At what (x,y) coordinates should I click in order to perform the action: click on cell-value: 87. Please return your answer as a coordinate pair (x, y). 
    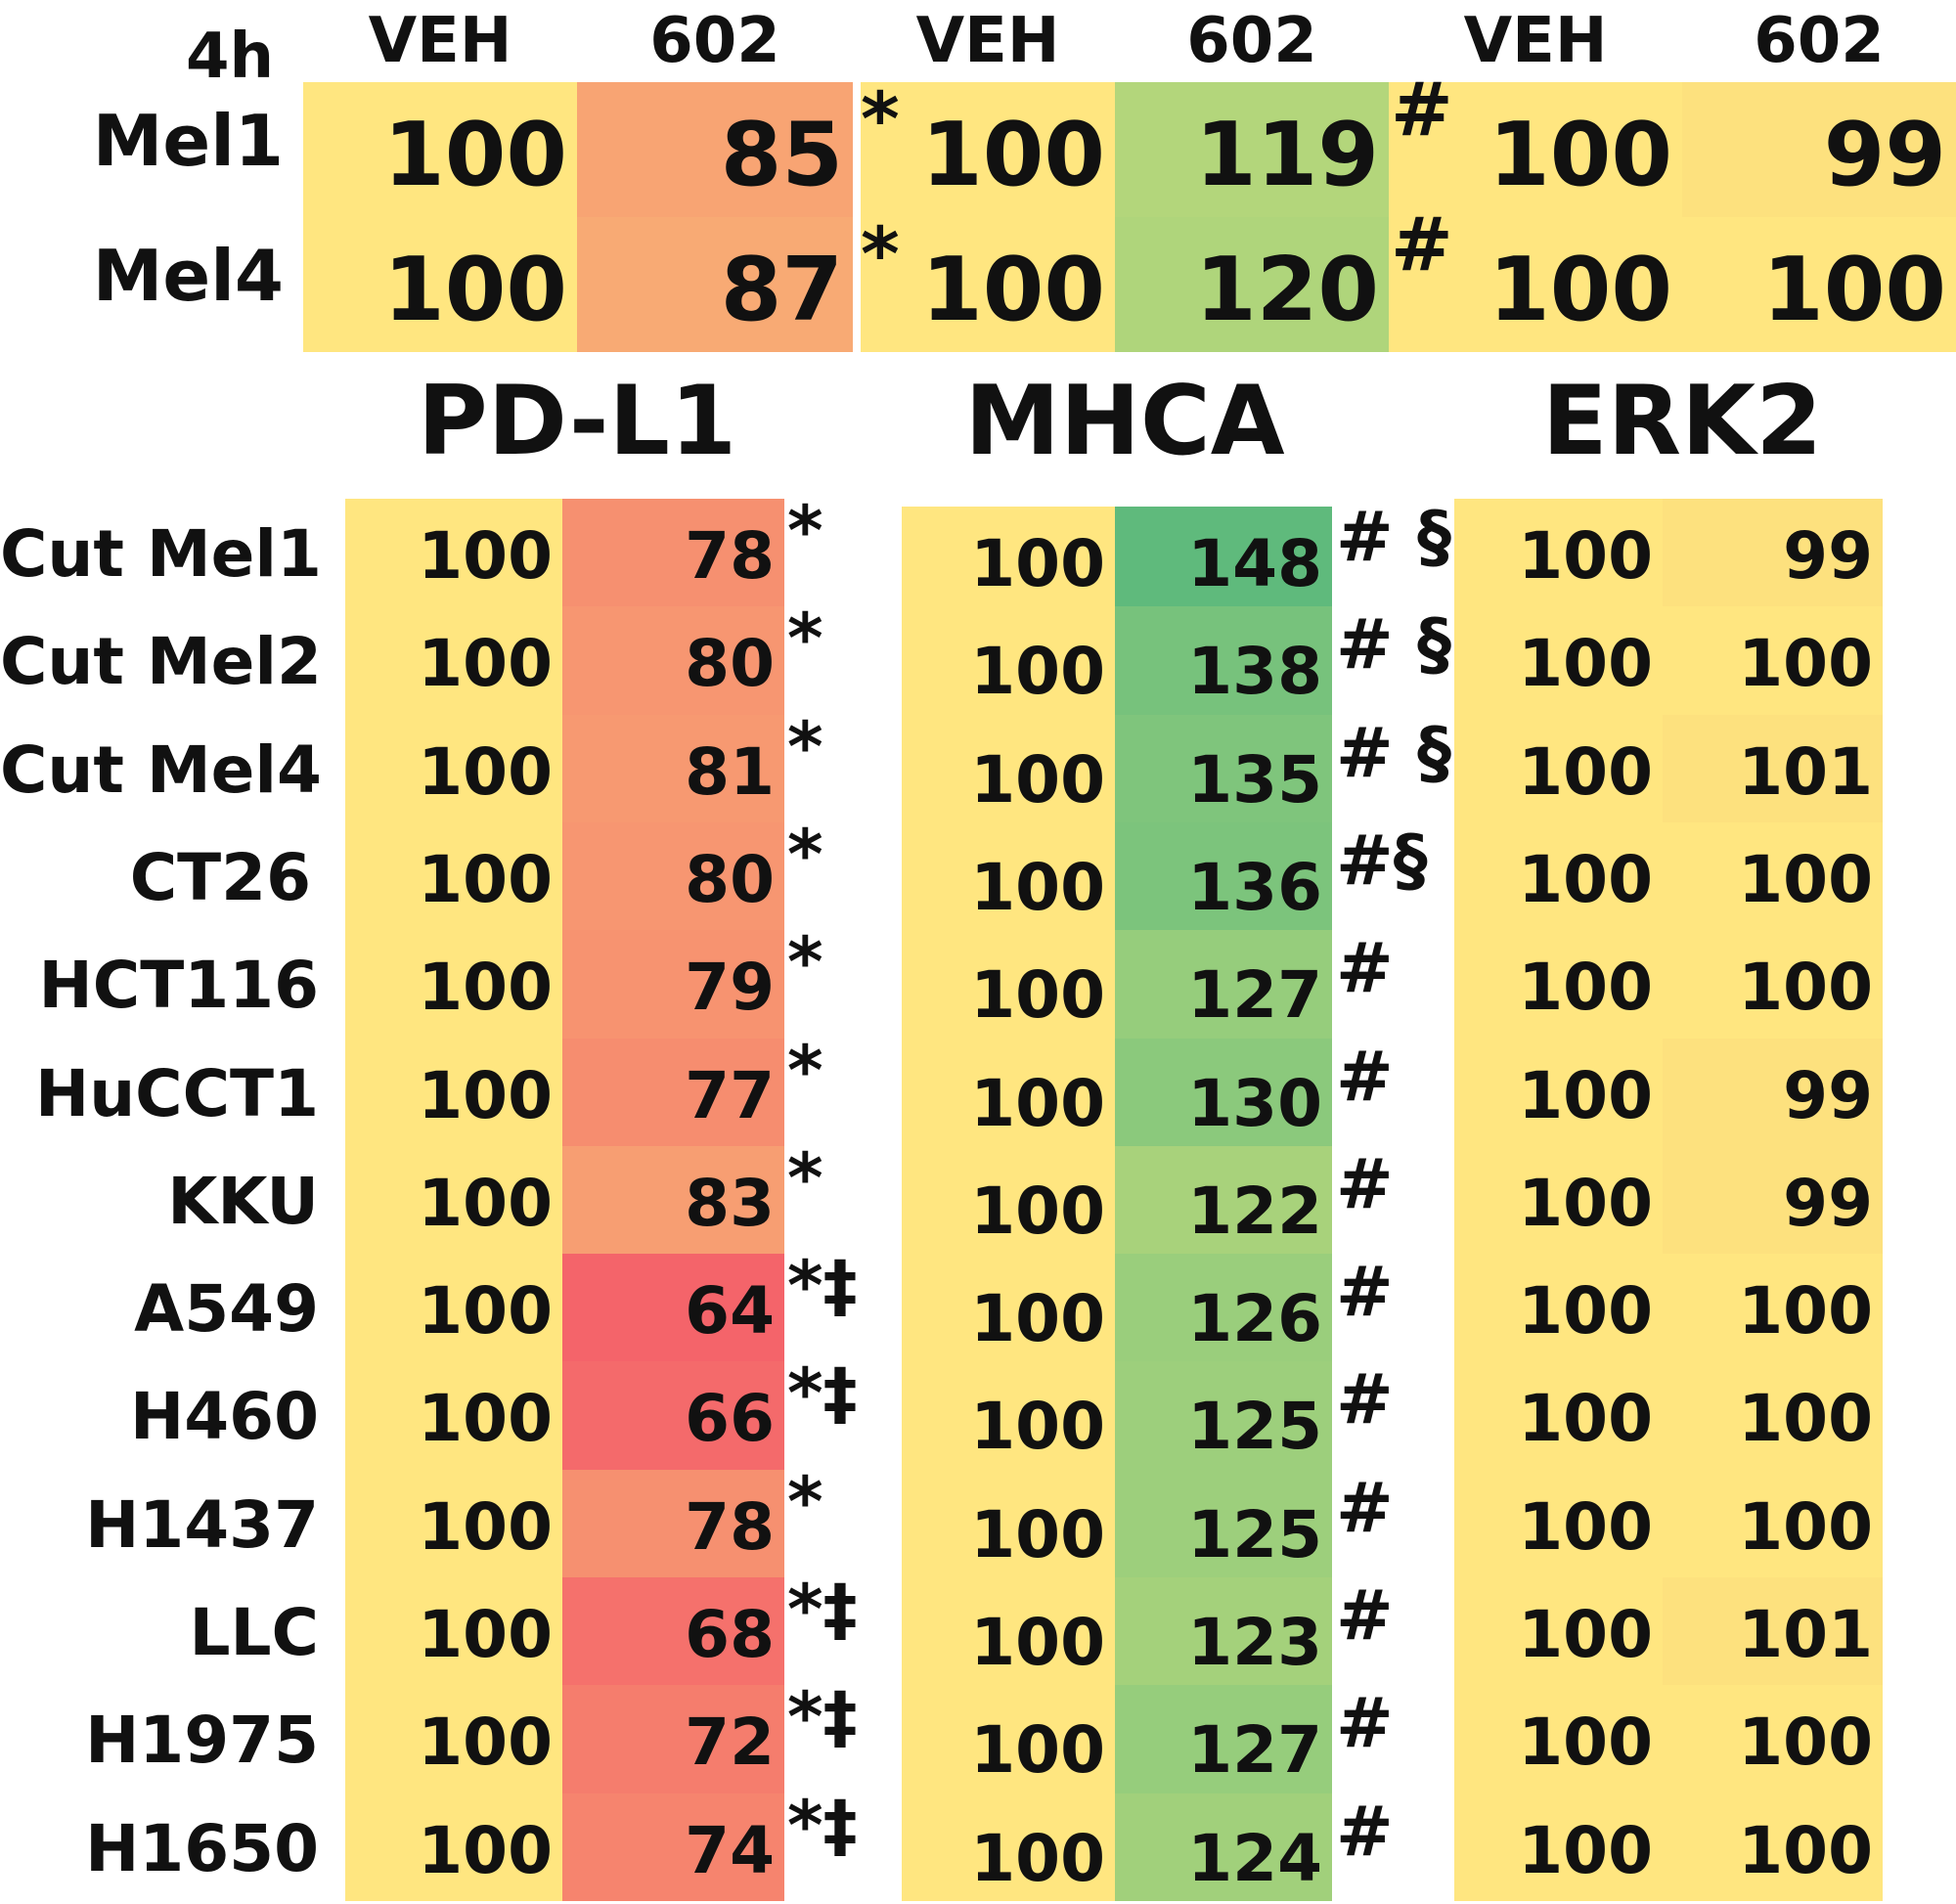
    Looking at the image, I should click on (781, 290).